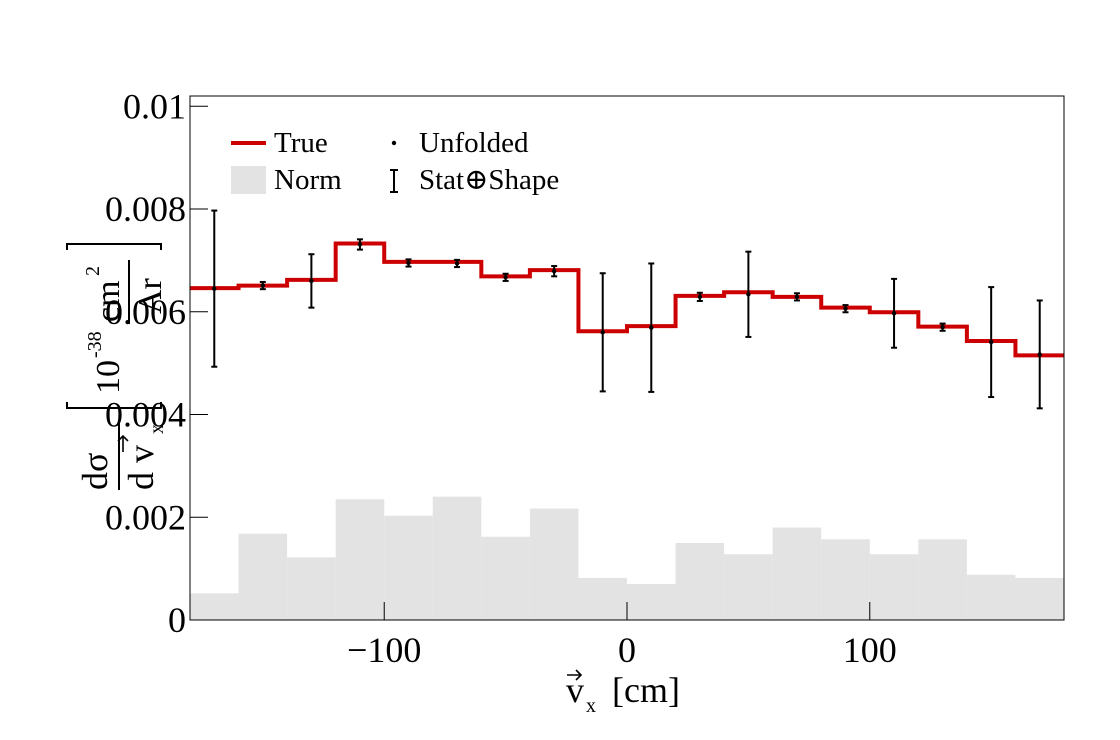 This screenshot has width=1120, height=740. I want to click on svg-text: Ar, so click(150, 295).